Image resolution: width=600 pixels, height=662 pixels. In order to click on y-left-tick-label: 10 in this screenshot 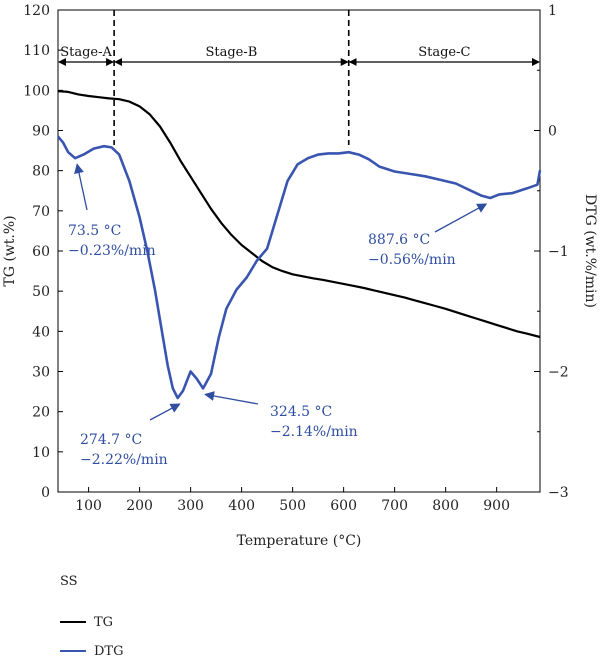, I will do `click(41, 453)`.